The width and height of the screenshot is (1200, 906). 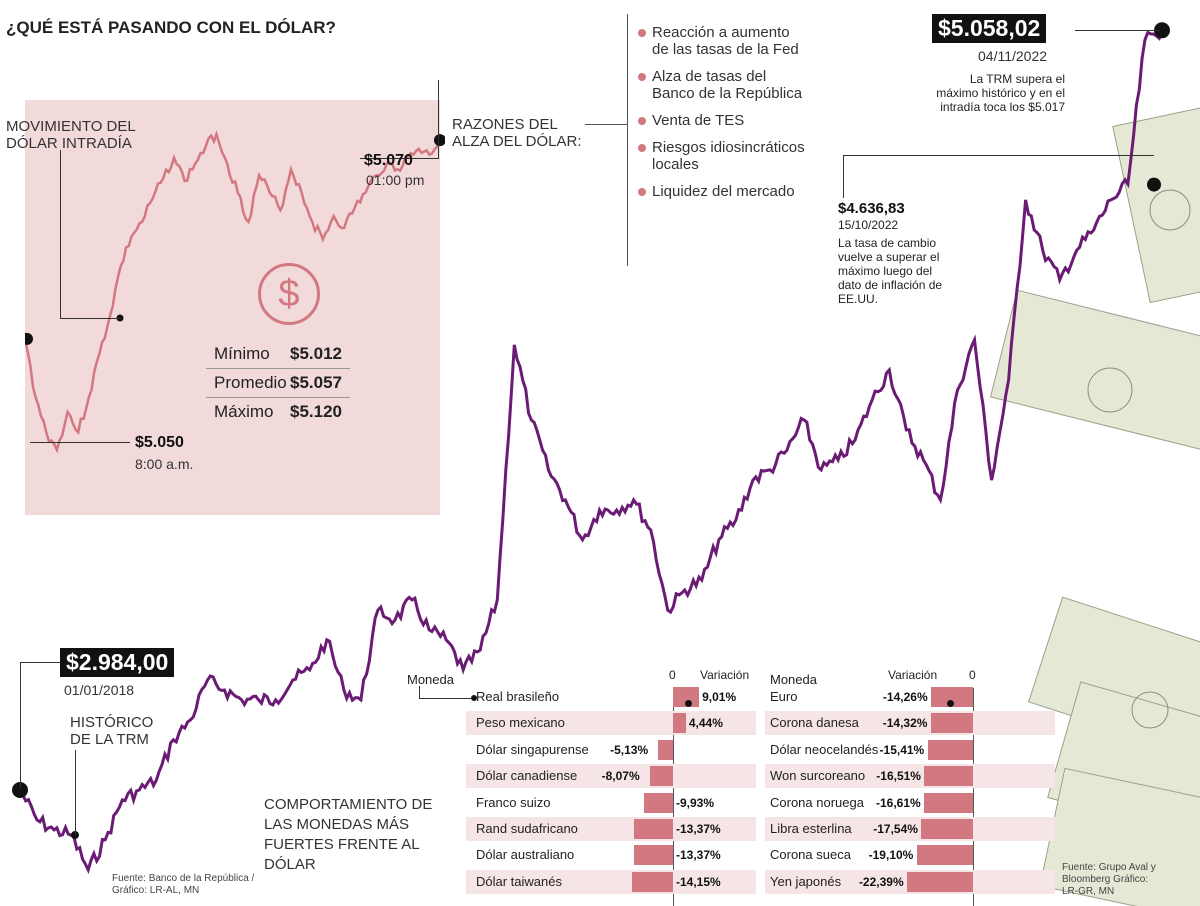 I want to click on oct-value: $4.636,83, so click(x=871, y=208).